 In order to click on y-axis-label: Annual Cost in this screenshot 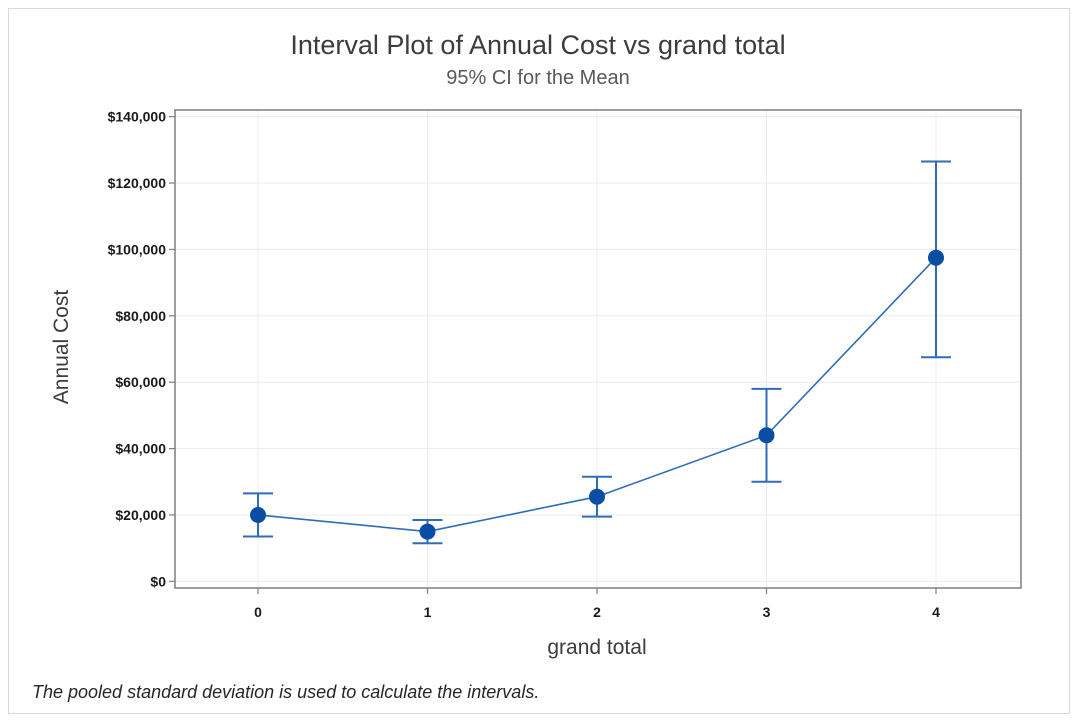, I will do `click(61, 347)`.